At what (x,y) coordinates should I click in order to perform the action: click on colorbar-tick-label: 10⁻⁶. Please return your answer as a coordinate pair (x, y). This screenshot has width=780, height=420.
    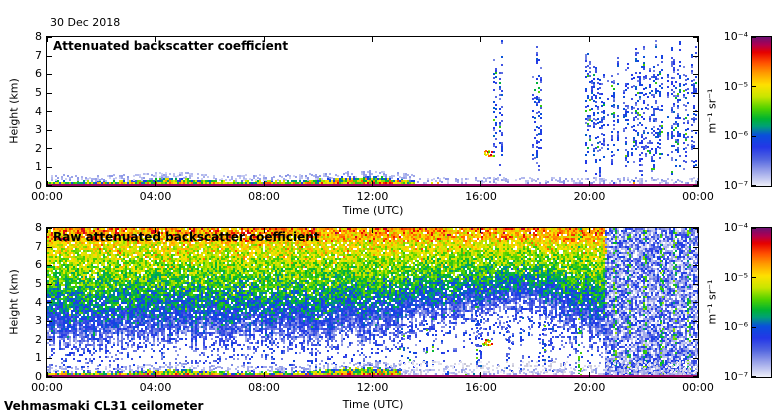
    Looking at the image, I should click on (735, 327).